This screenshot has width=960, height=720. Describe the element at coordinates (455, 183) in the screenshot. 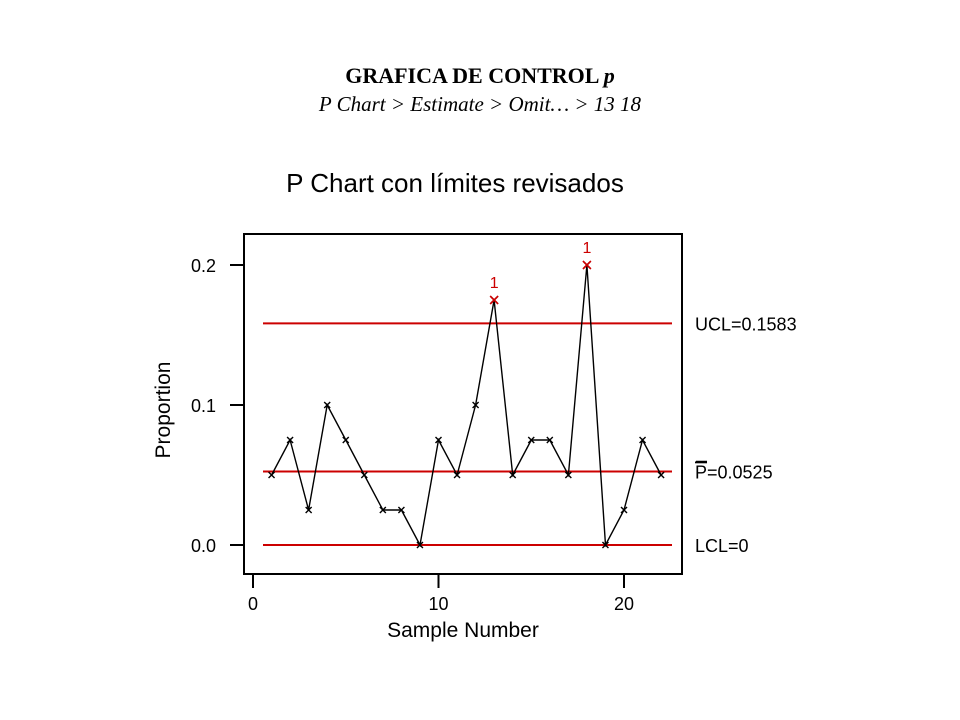

I see `chart-title: P Chart con límites revisados` at that location.